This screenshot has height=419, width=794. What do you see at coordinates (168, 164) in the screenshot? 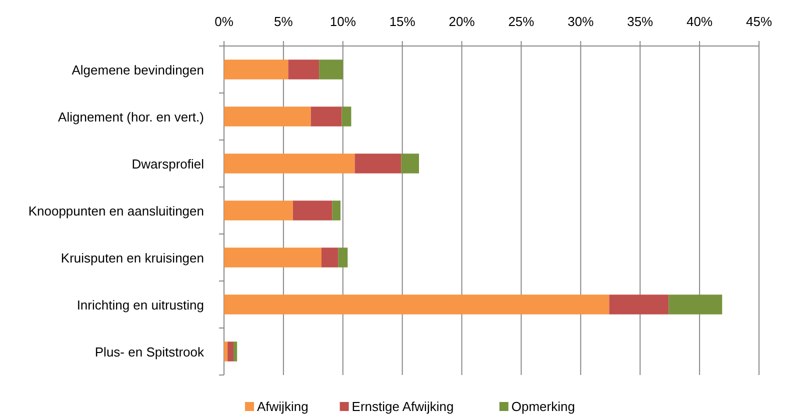
I see `y-tick-label: Dwarsprofiel` at bounding box center [168, 164].